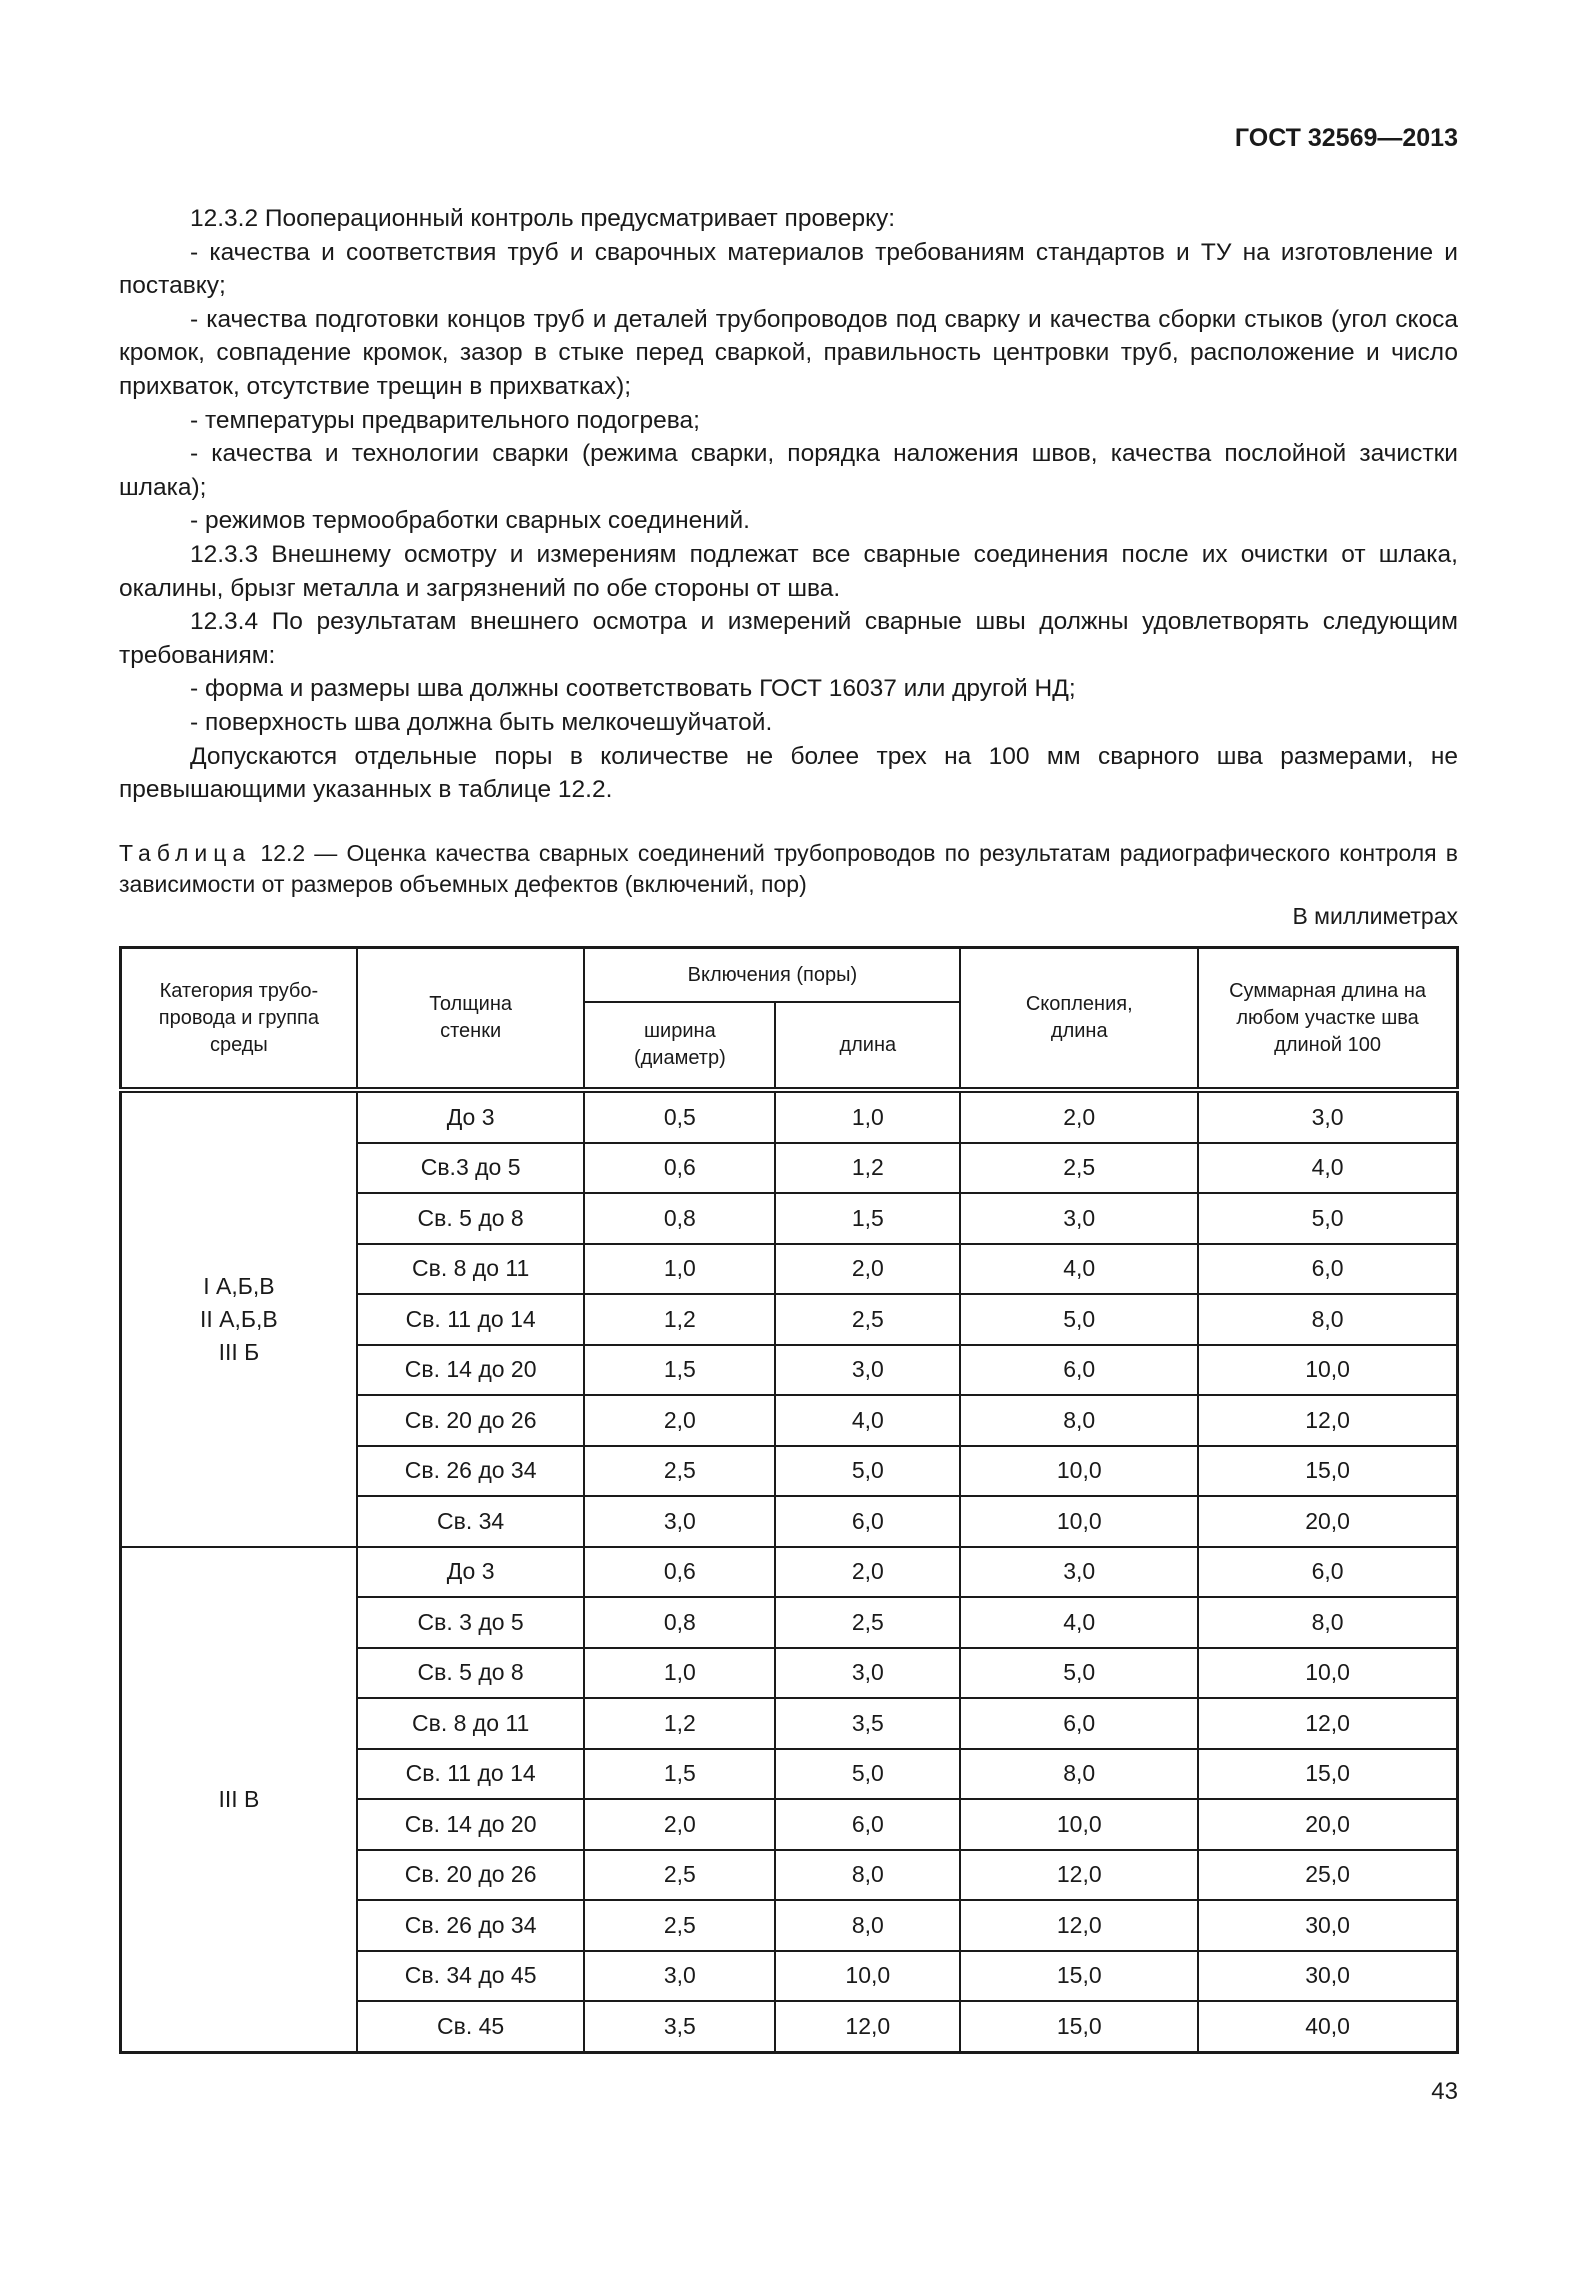 The image size is (1575, 2283). I want to click on category-label: I А,Б,В, so click(239, 1285).